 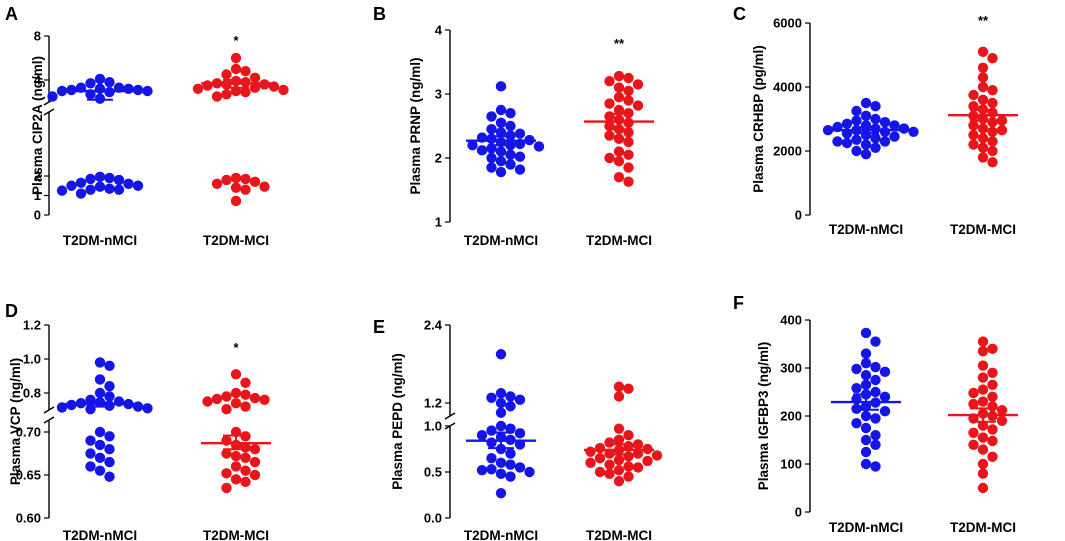 What do you see at coordinates (787, 151) in the screenshot?
I see `y-tick-label: 2000` at bounding box center [787, 151].